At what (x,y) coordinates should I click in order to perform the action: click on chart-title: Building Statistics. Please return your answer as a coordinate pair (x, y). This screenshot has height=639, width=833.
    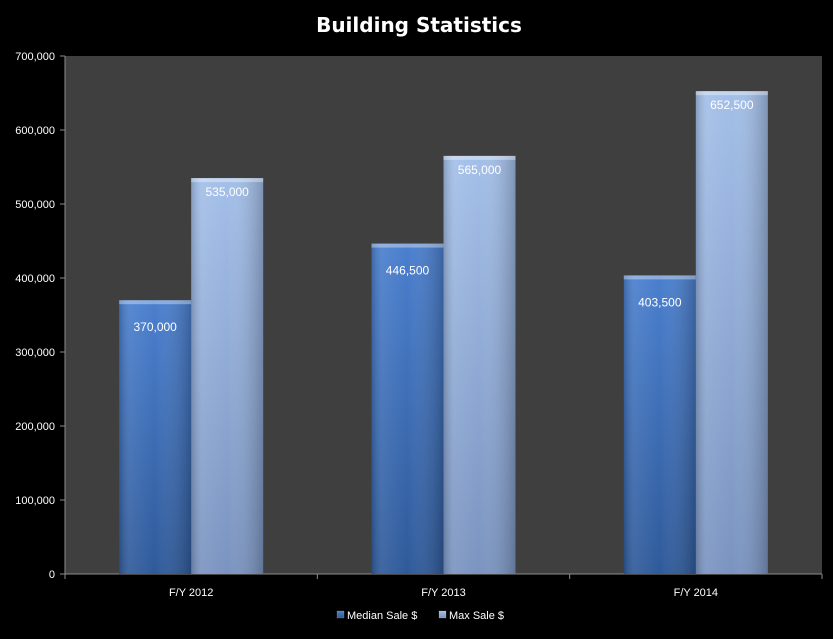
    Looking at the image, I should click on (419, 25).